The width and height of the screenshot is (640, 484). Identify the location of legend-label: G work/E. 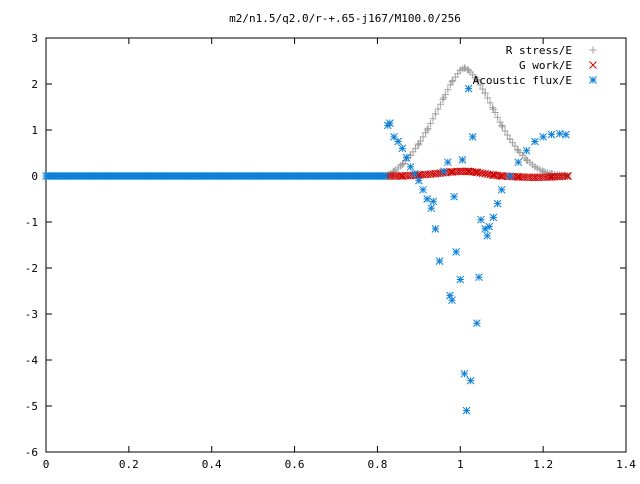
(545, 65).